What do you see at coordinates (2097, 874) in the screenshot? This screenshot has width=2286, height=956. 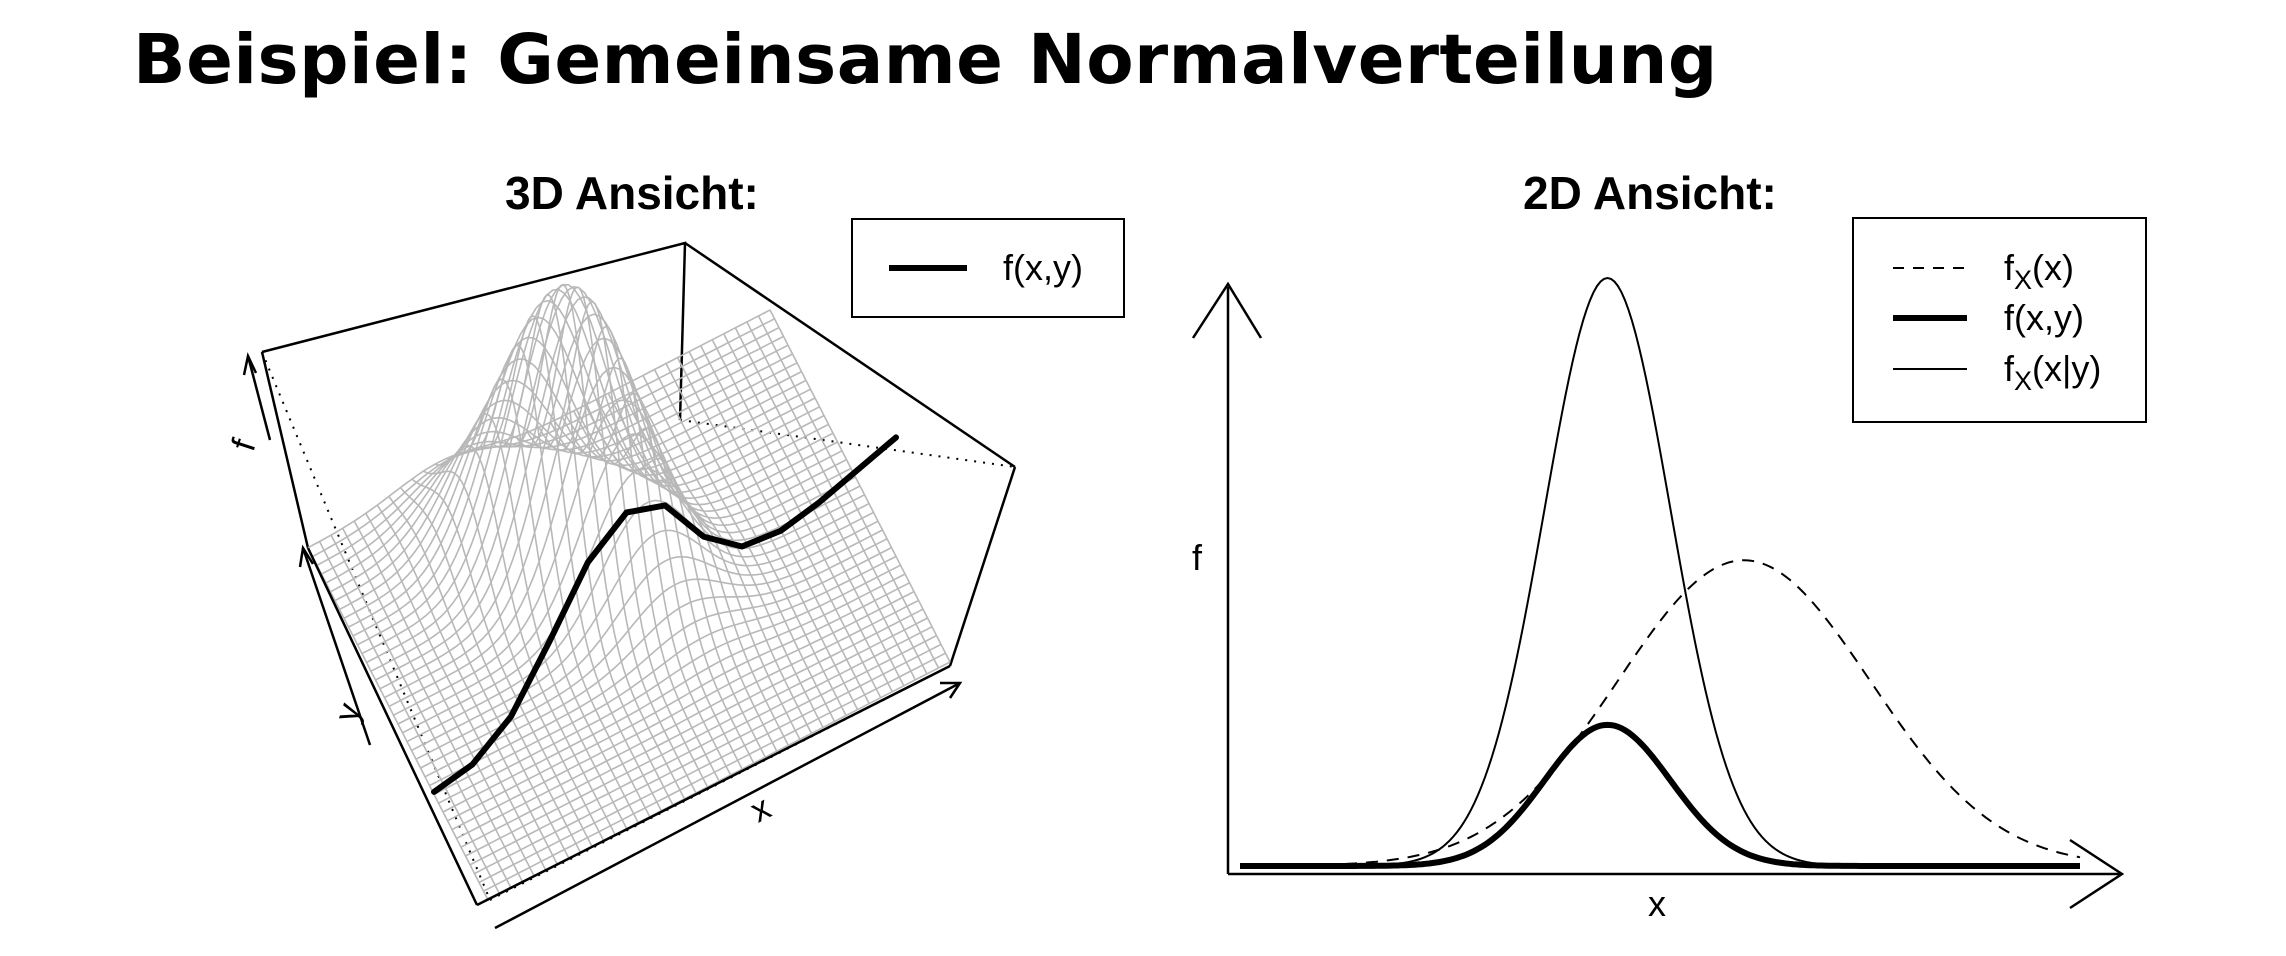 I see `x-axis-arrowhead` at bounding box center [2097, 874].